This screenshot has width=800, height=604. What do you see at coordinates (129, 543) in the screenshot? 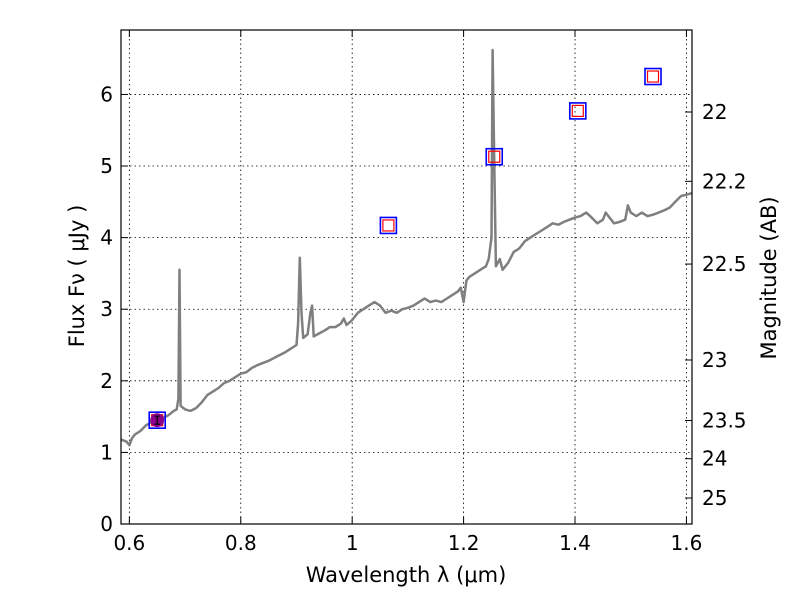
I see `x-tick-label: 0.6` at bounding box center [129, 543].